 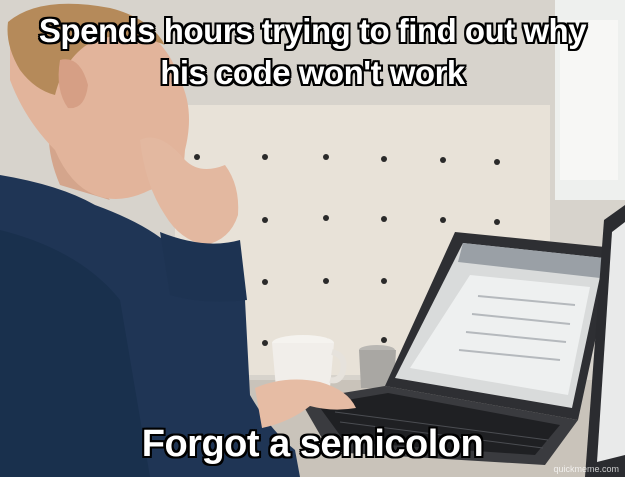 What do you see at coordinates (441, 430) in the screenshot?
I see `keyboard-rows` at bounding box center [441, 430].